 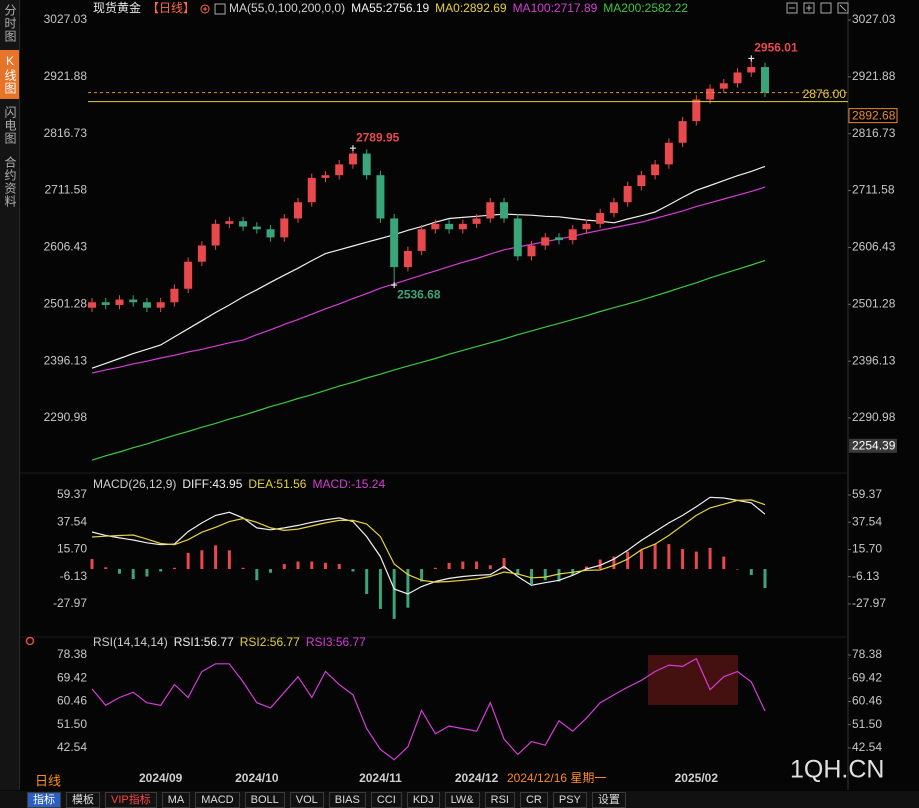 What do you see at coordinates (645, 8) in the screenshot?
I see `legend-entry: MA200:2582.22` at bounding box center [645, 8].